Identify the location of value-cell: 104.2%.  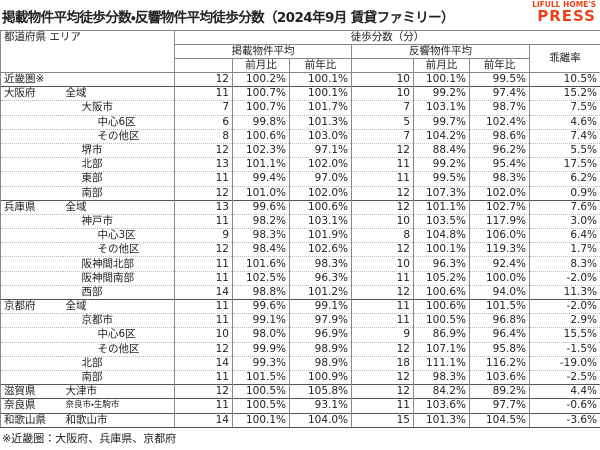
(441, 136).